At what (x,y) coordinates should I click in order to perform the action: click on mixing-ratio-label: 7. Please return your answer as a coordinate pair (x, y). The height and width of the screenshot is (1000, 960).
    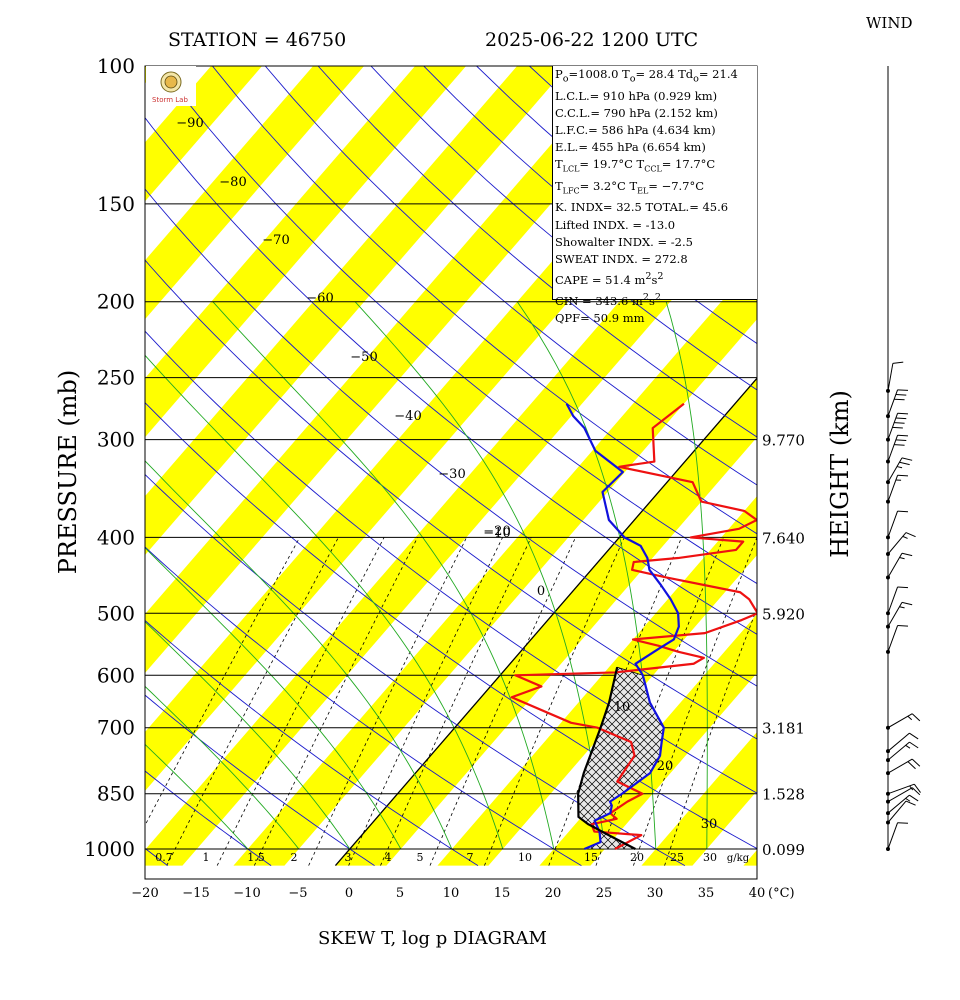
    Looking at the image, I should click on (470, 857).